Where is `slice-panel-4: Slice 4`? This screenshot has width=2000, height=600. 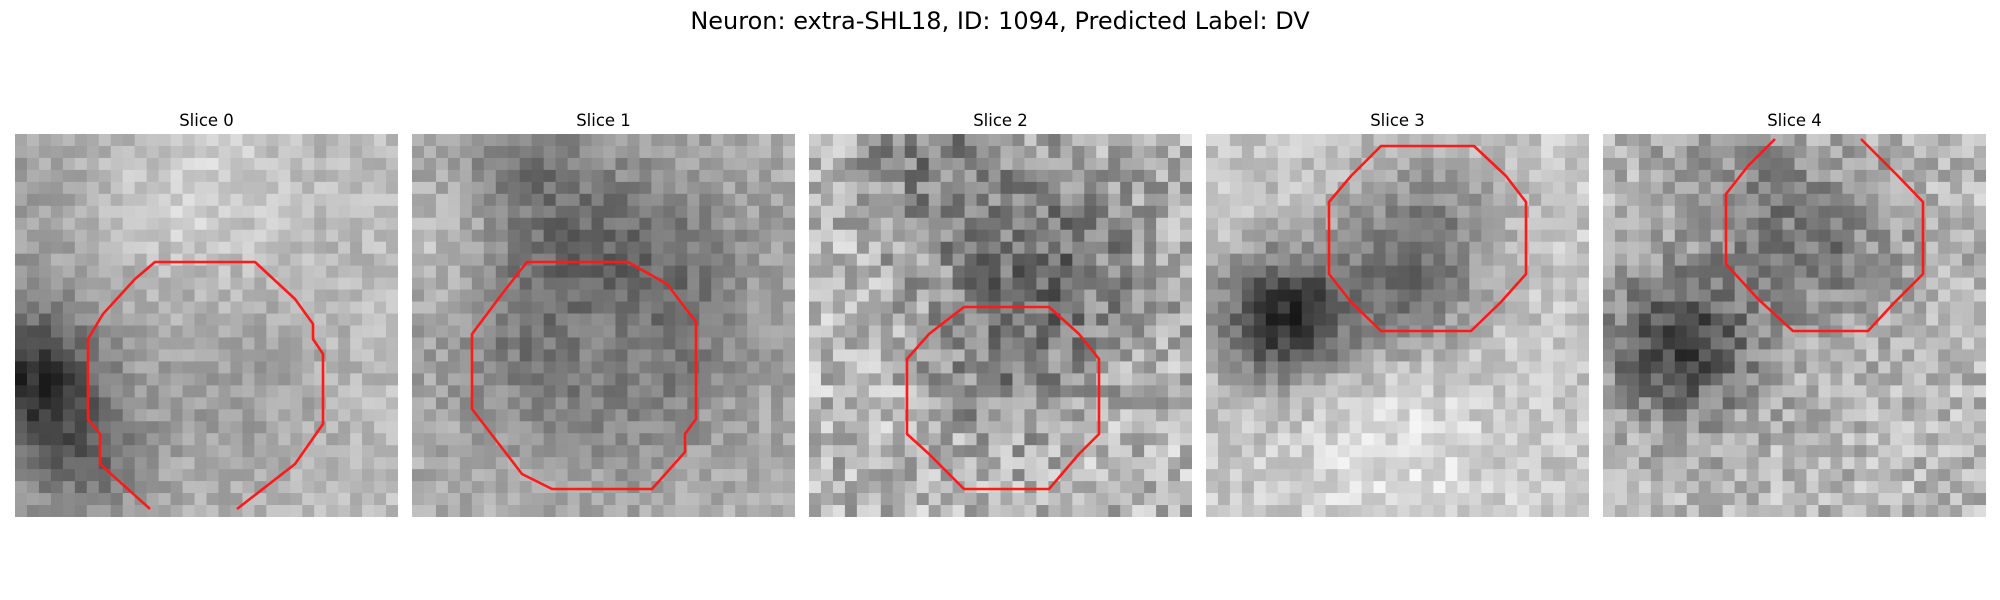
slice-panel-4: Slice 4 is located at coordinates (1794, 312).